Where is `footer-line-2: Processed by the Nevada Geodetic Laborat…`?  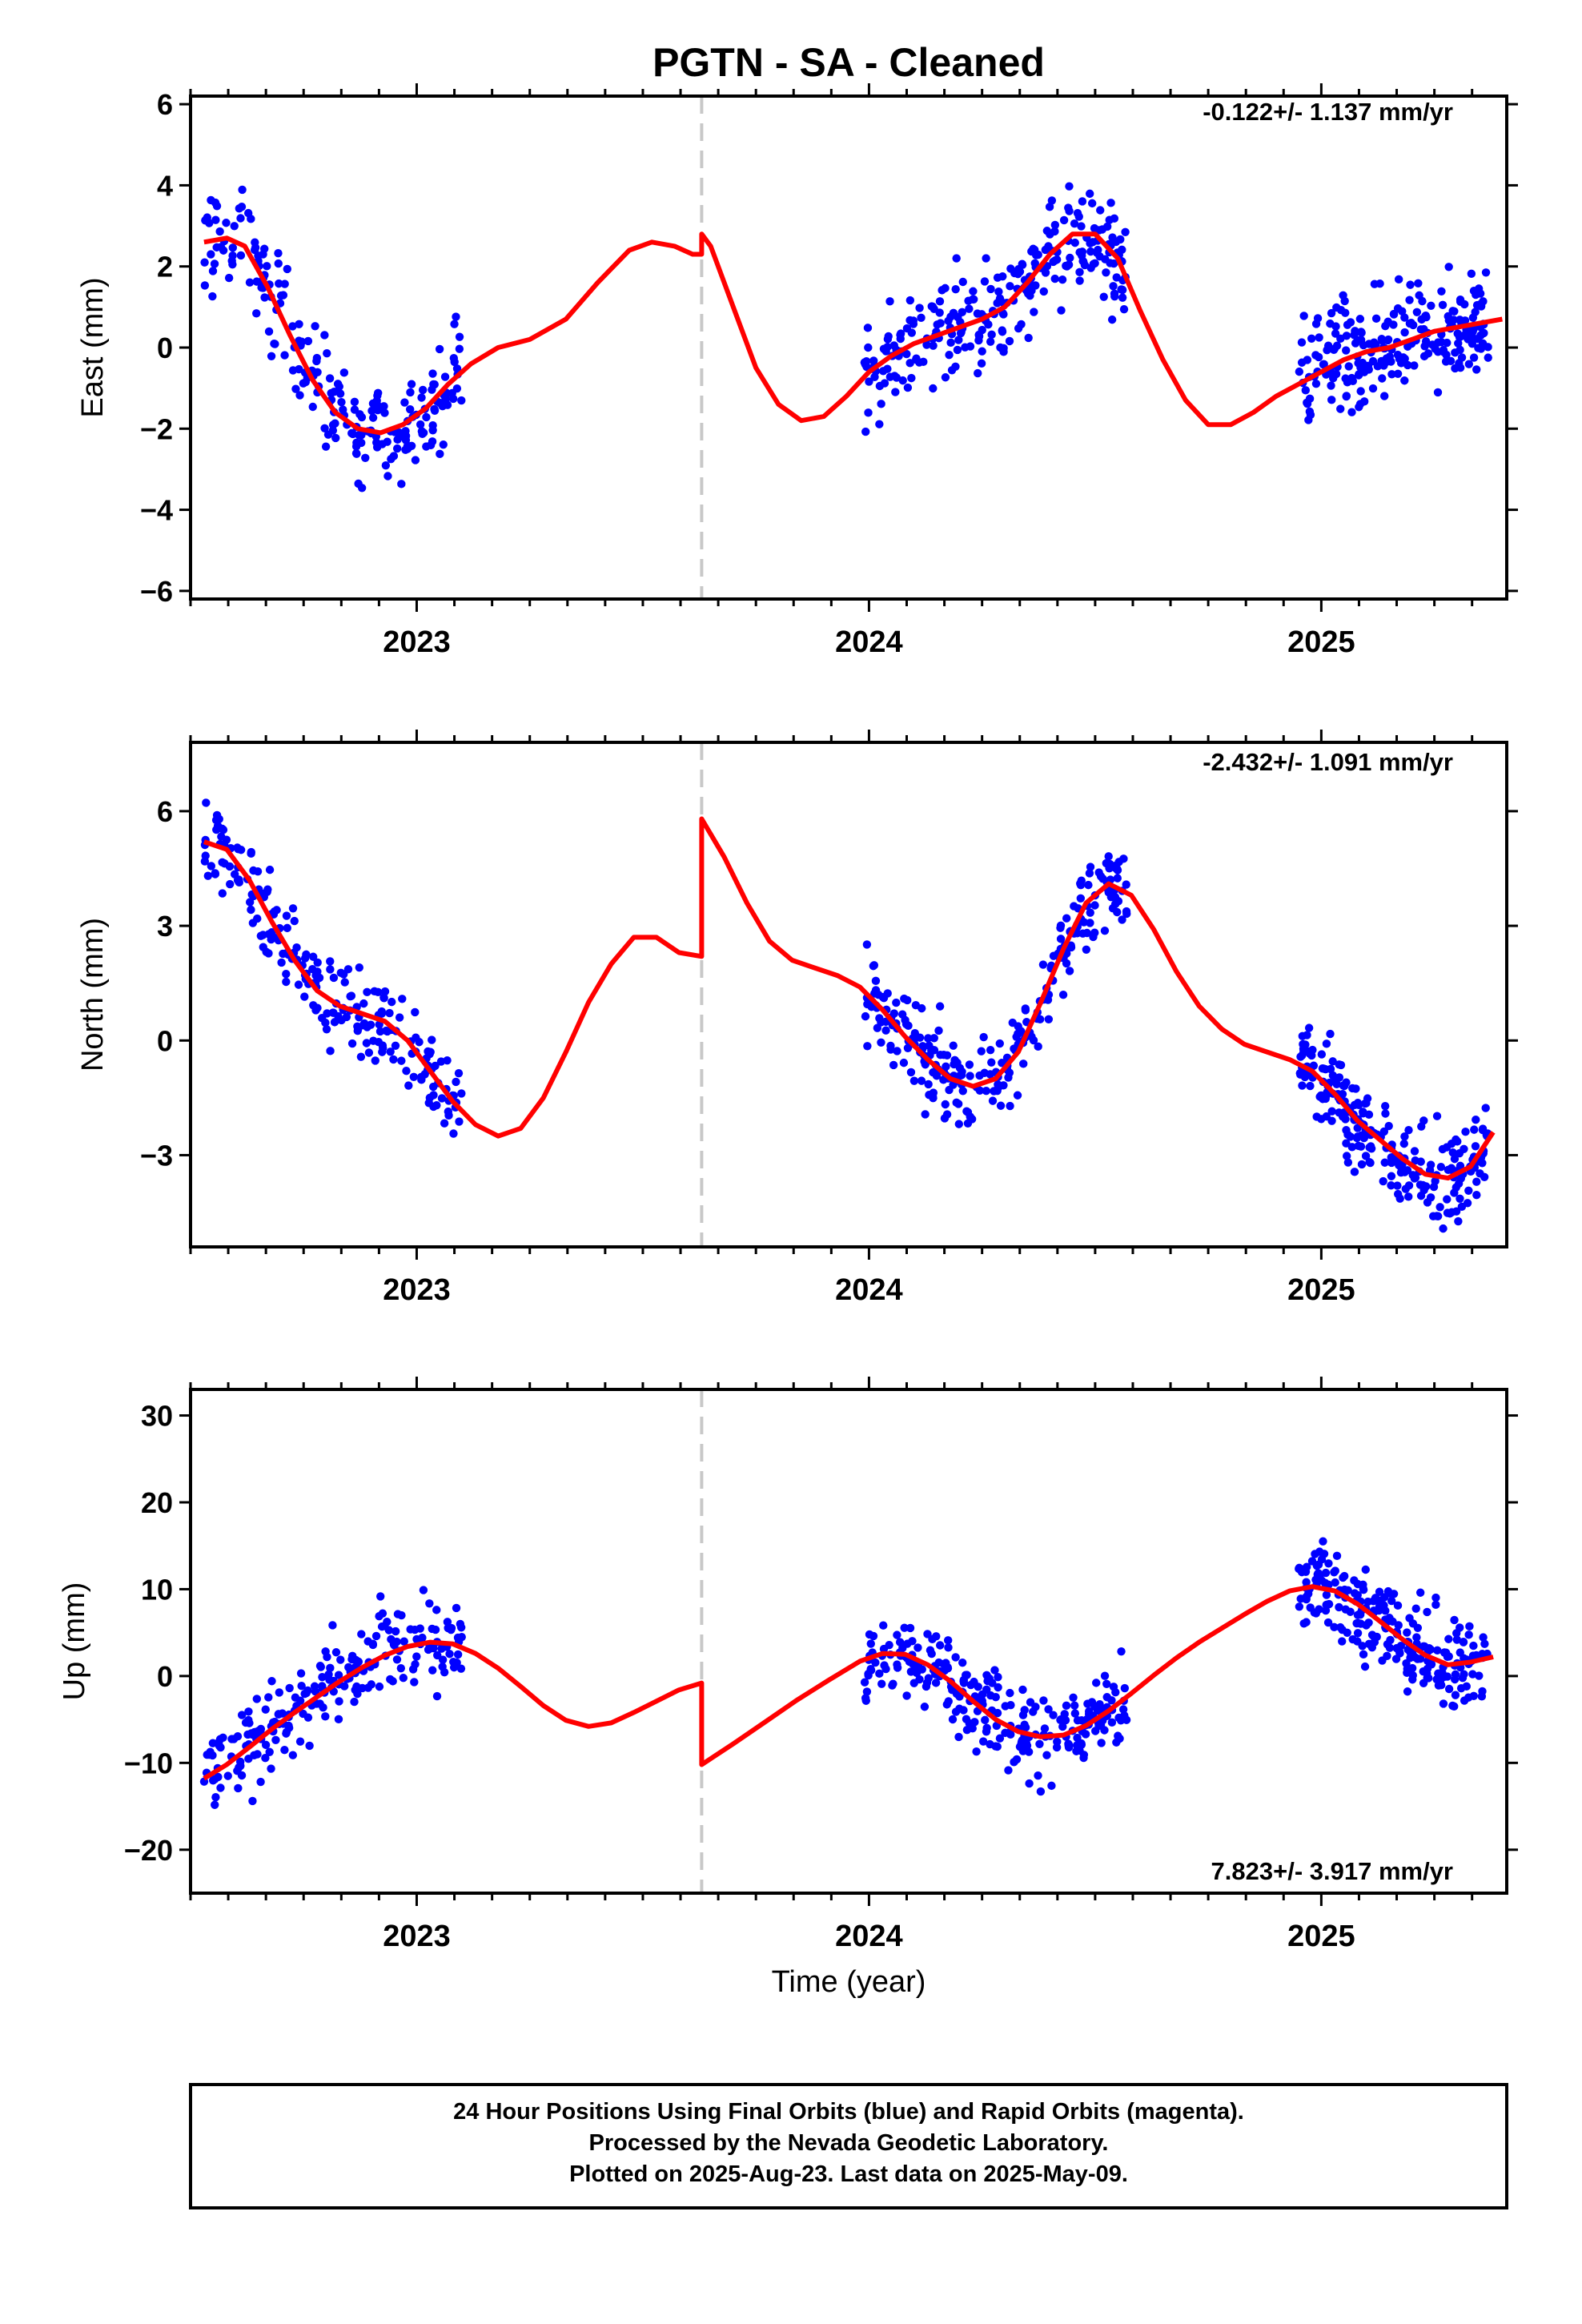 footer-line-2: Processed by the Nevada Geodetic Laborat… is located at coordinates (849, 2143).